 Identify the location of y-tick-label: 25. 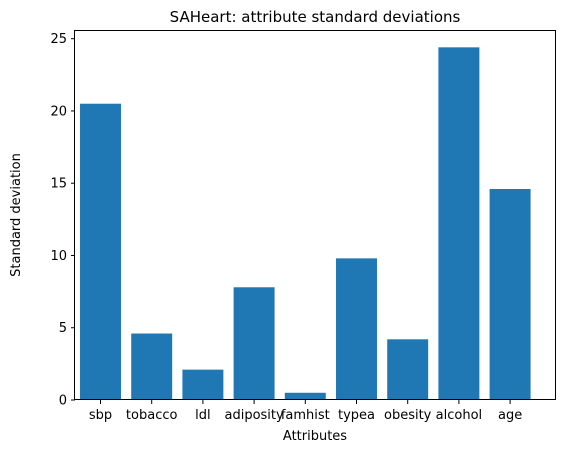
(58, 39).